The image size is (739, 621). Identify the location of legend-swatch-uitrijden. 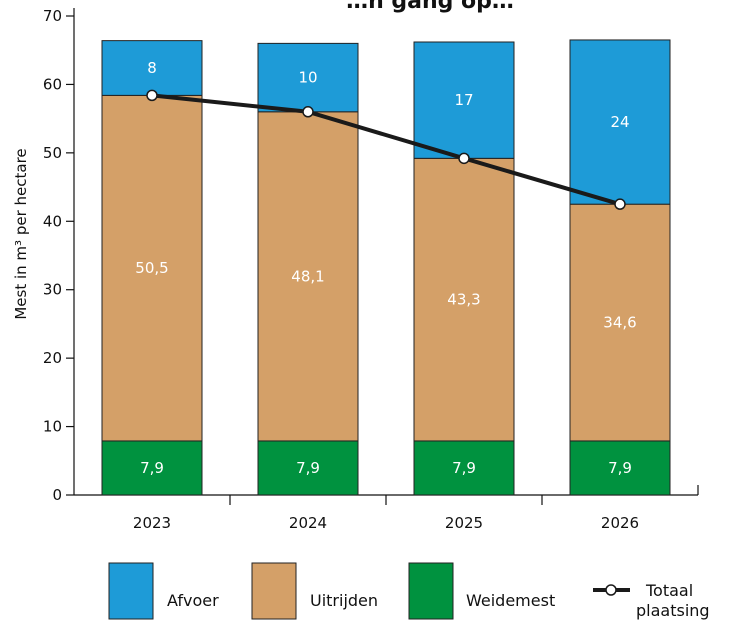
(274, 591).